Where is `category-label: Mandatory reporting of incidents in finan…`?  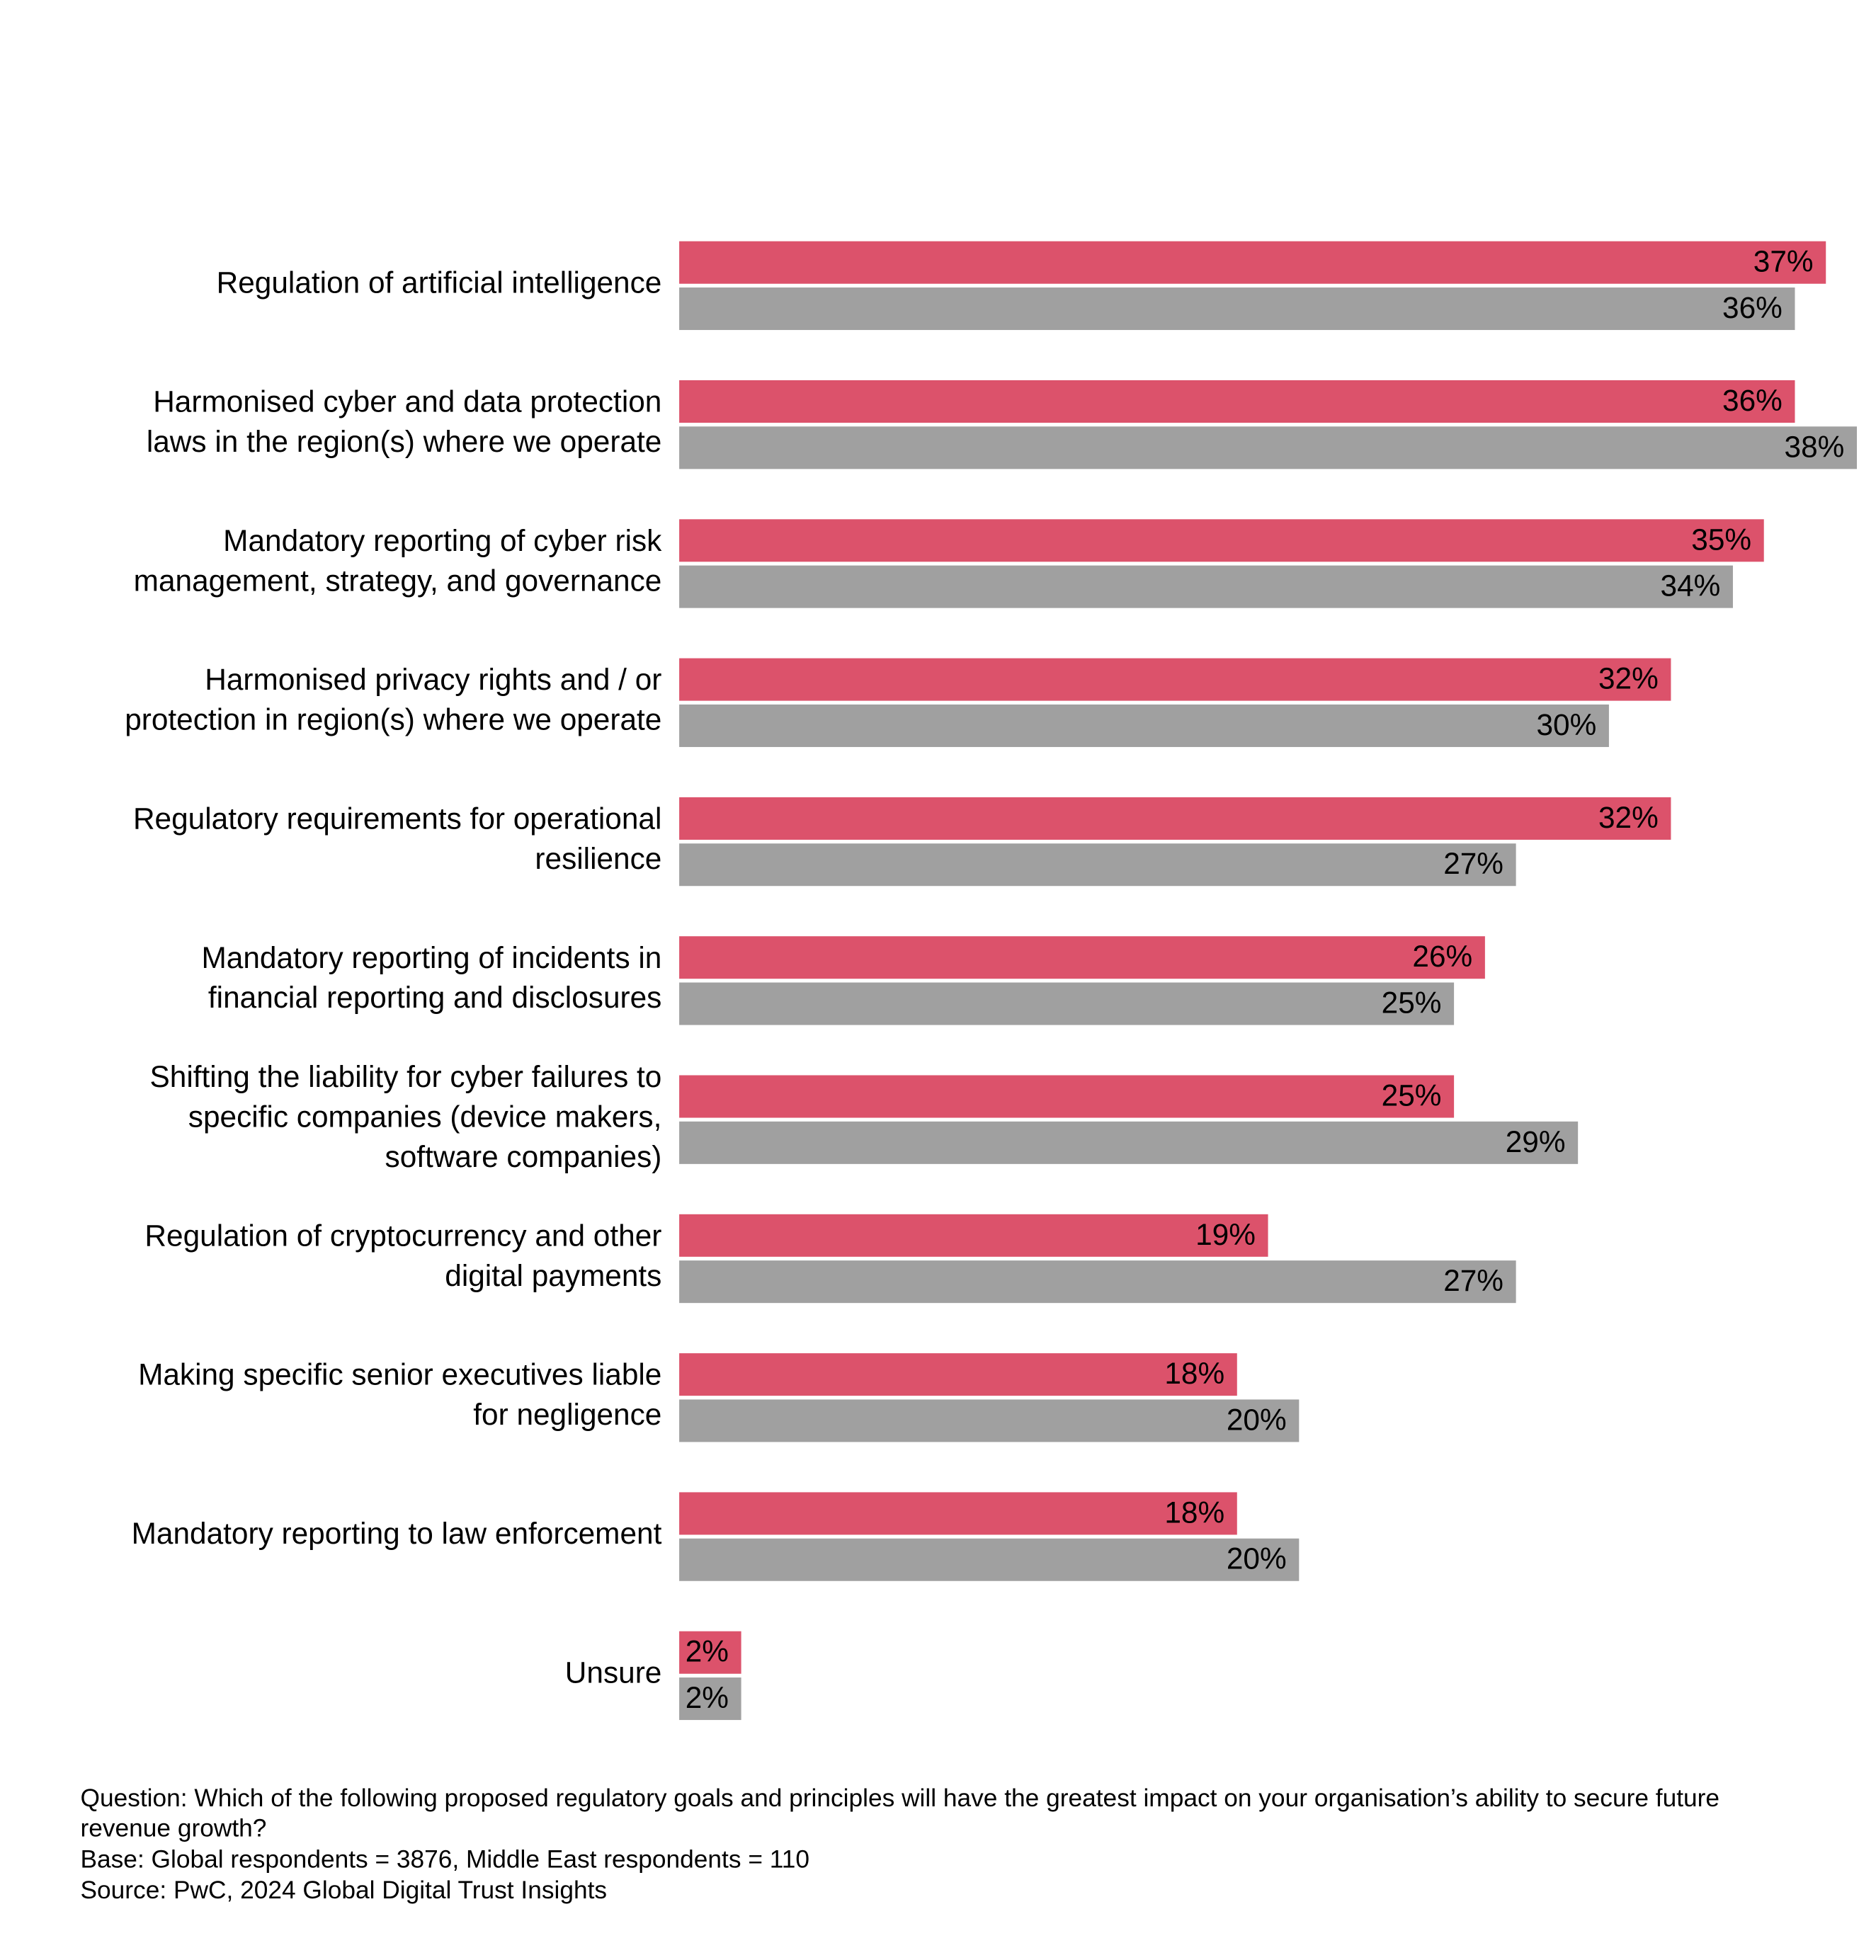
category-label: Mandatory reporting of incidents in finan… is located at coordinates (431, 978).